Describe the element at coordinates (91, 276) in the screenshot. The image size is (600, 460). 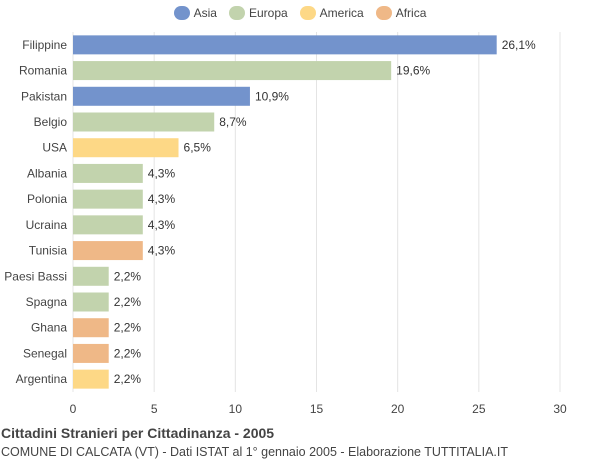
I see `bar-paesi-bassi` at that location.